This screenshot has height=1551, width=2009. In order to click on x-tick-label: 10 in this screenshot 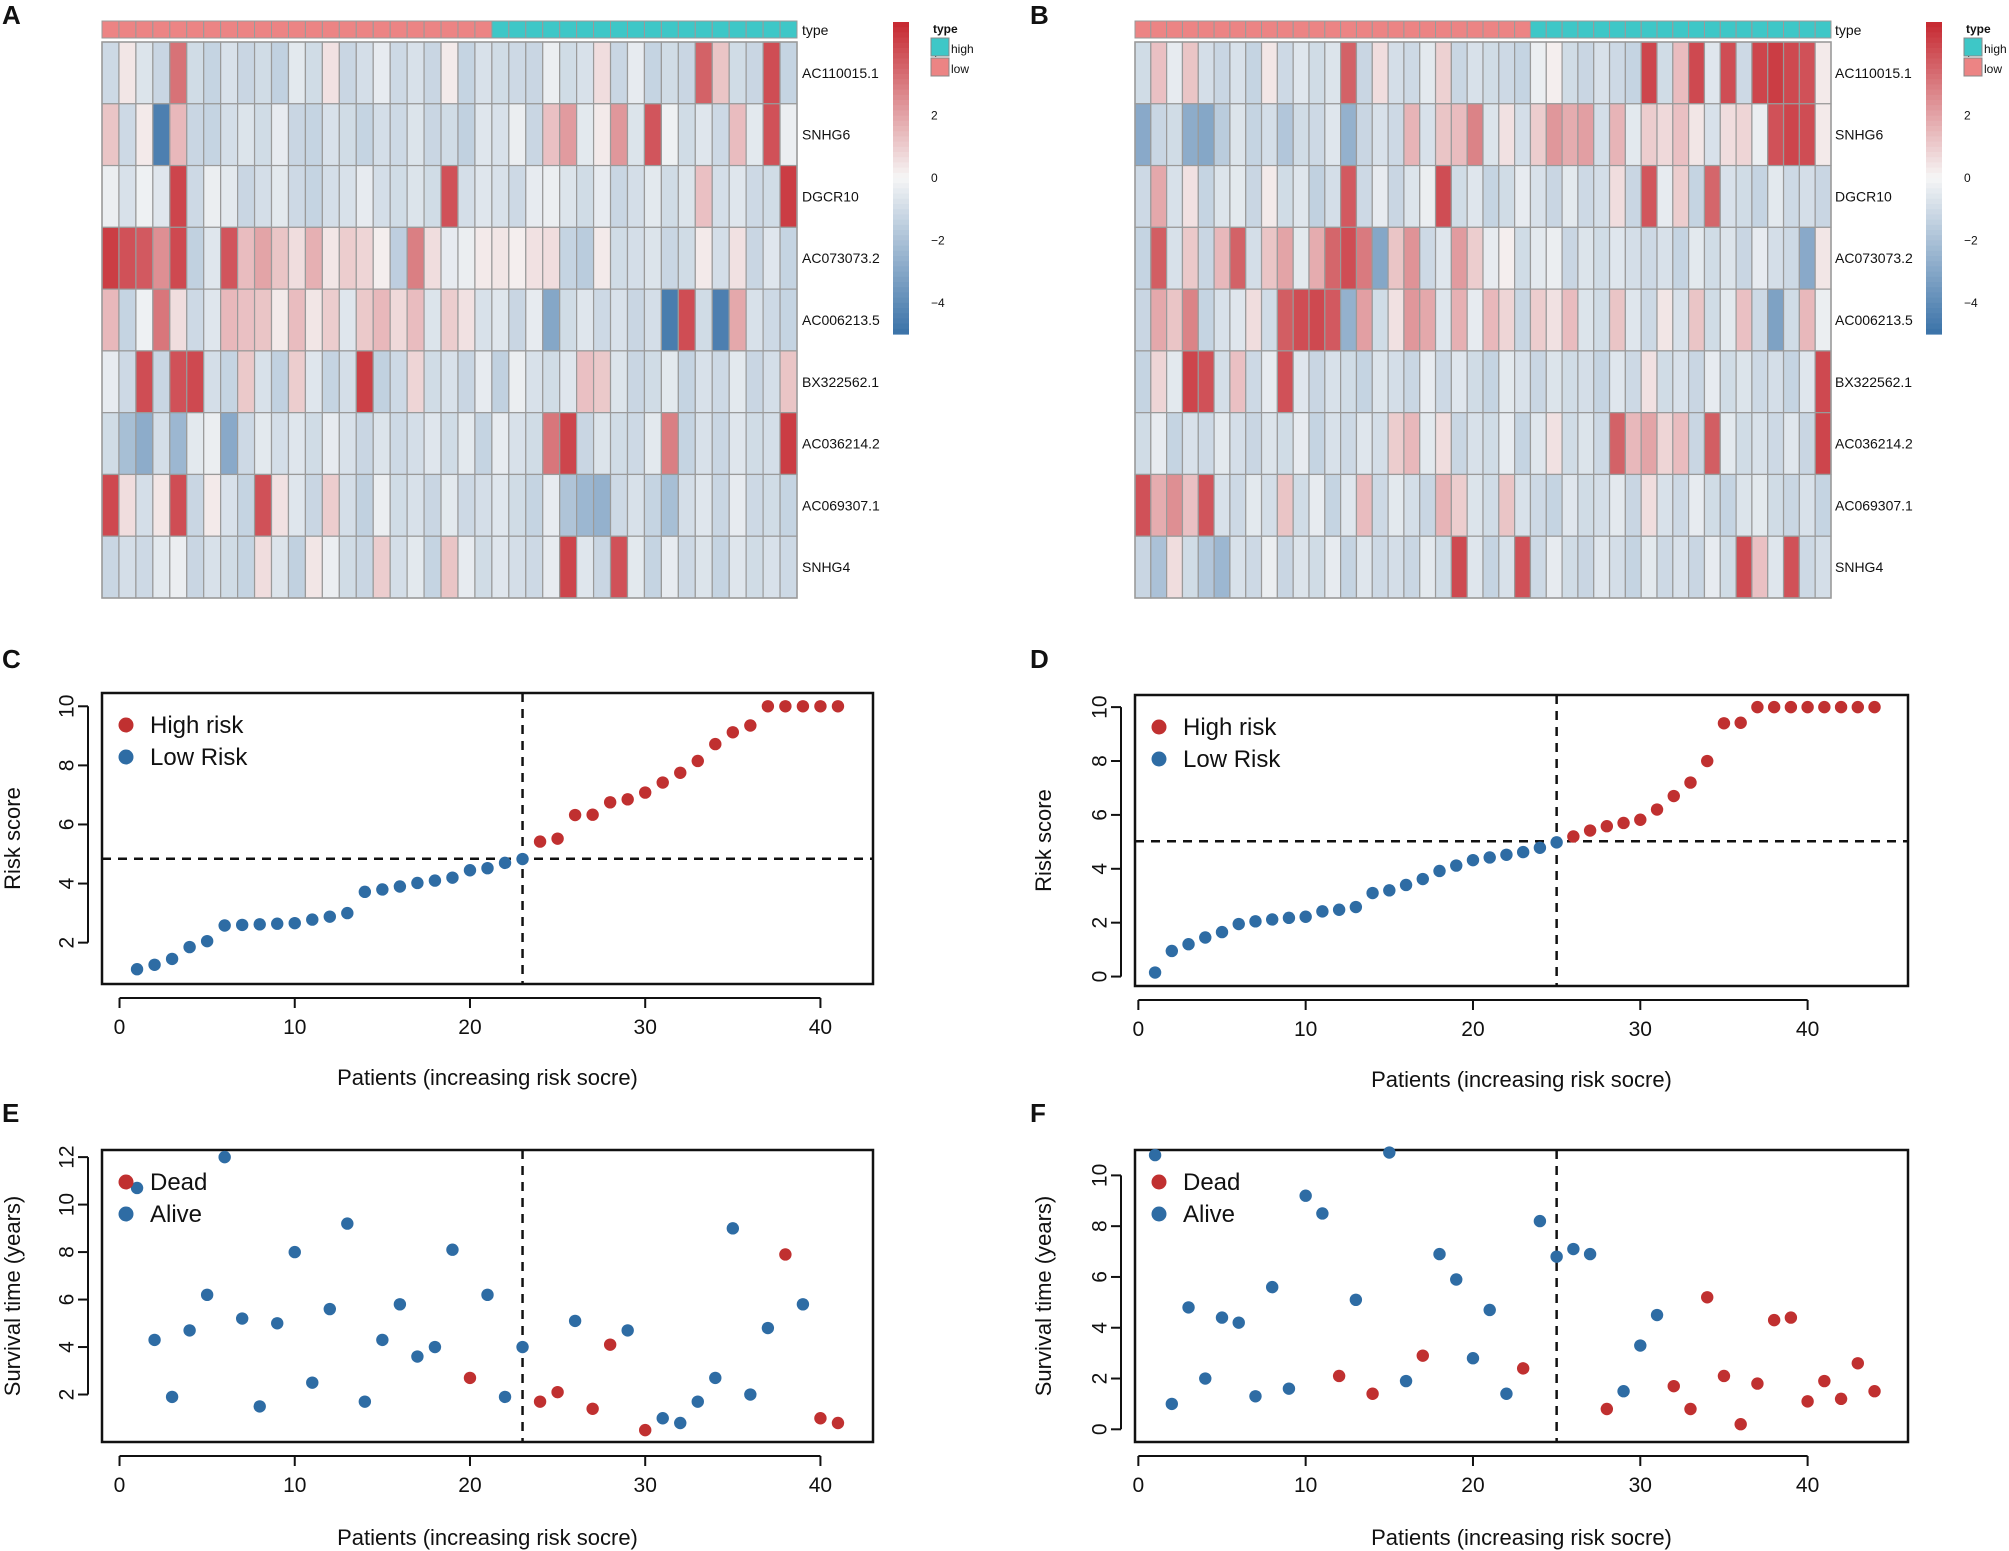, I will do `click(1305, 1029)`.